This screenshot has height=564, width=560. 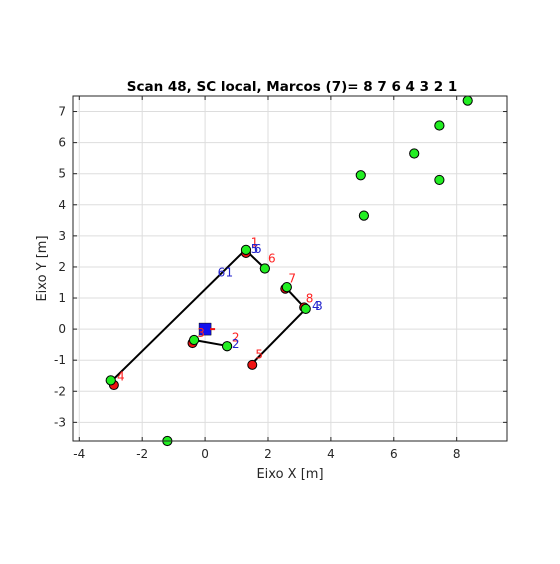 I want to click on x-tick-label: 8, so click(x=457, y=454).